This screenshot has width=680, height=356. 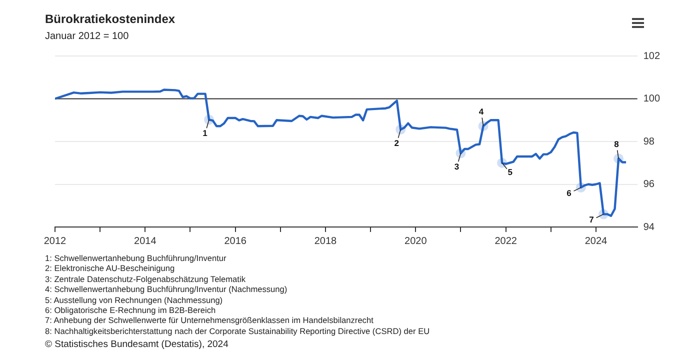 What do you see at coordinates (649, 227) in the screenshot?
I see `y-tick-label: 94` at bounding box center [649, 227].